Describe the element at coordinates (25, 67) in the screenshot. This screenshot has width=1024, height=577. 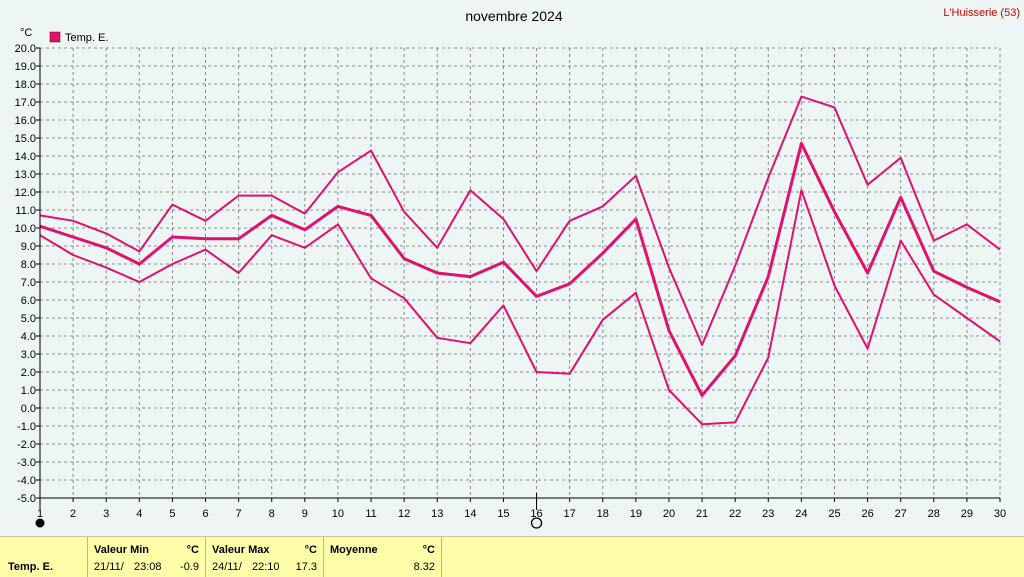
I see `y-tick-label: 19.0` at that location.